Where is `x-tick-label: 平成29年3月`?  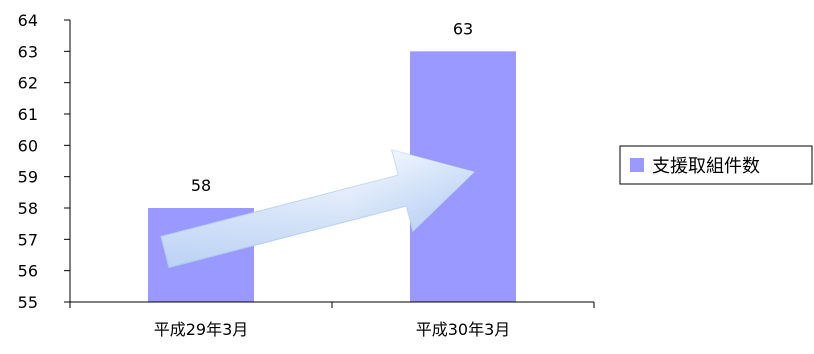
x-tick-label: 平成29年3月 is located at coordinates (201, 329).